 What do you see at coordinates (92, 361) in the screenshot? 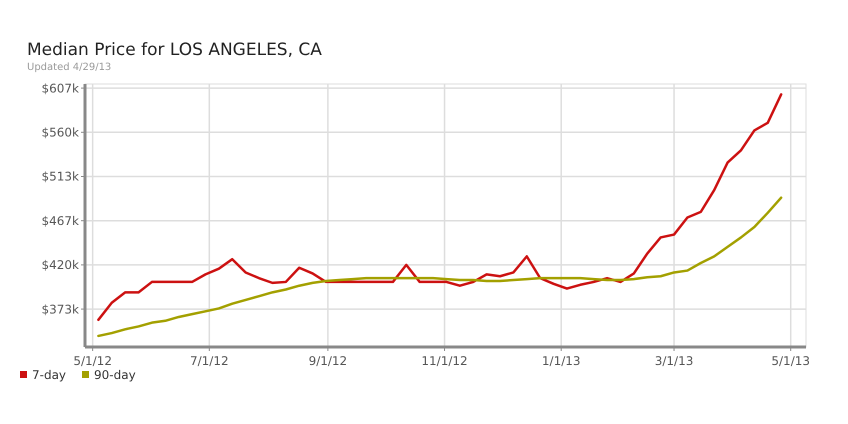
I see `x-tick-label: 5/1/12` at bounding box center [92, 361].